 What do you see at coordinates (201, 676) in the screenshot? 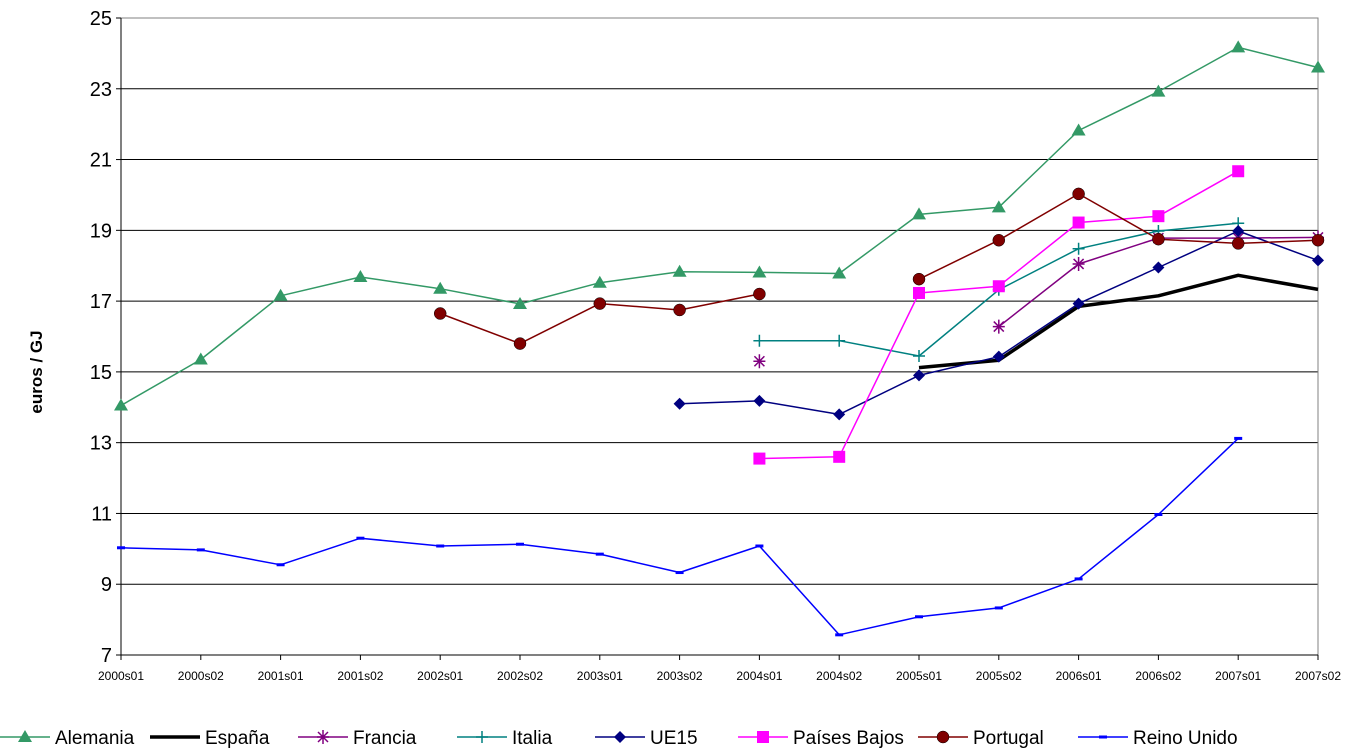
I see `x-tick-label: 2000s02` at bounding box center [201, 676].